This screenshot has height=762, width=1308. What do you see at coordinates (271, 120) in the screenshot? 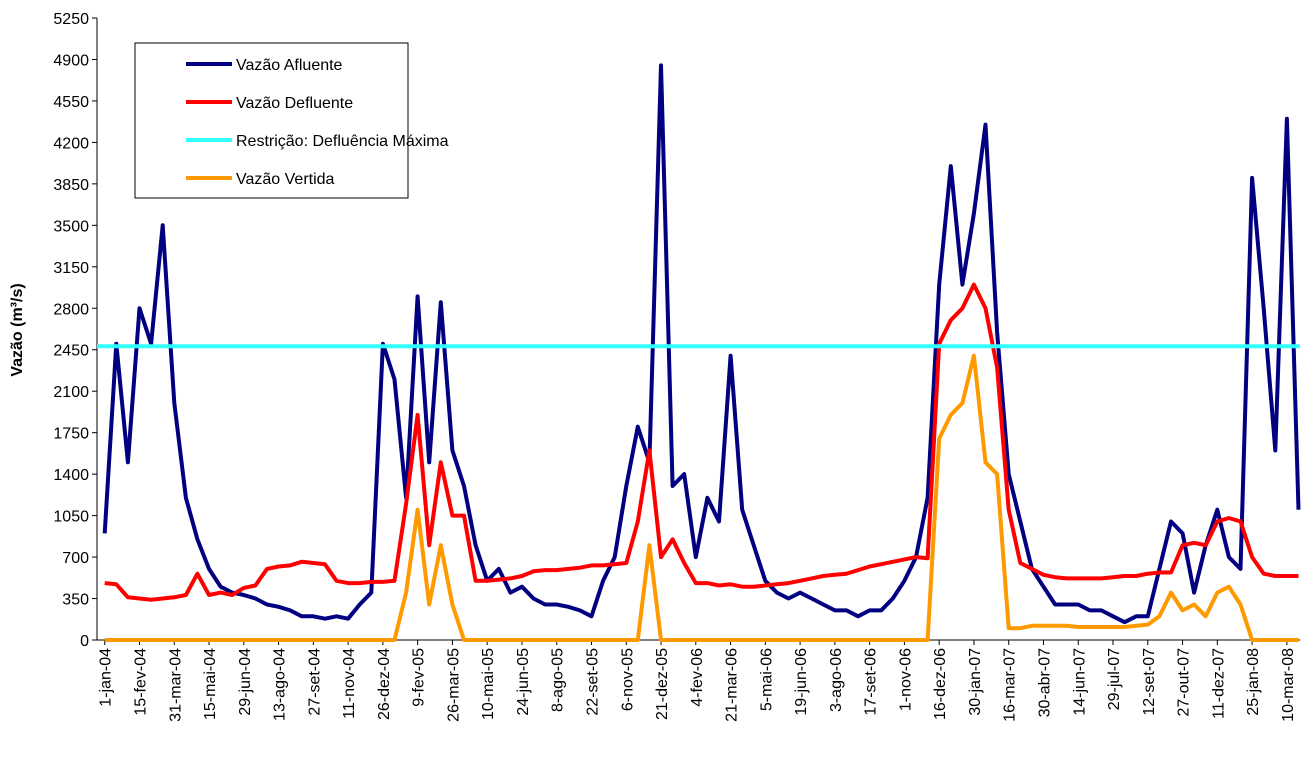
I see `legend-box` at bounding box center [271, 120].